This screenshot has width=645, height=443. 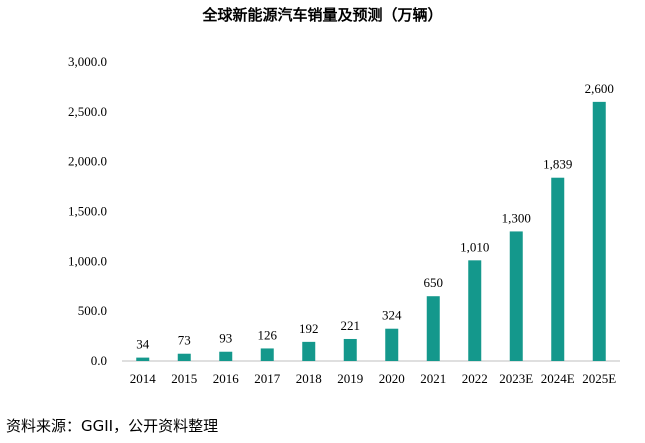 What do you see at coordinates (516, 378) in the screenshot?
I see `x-tick-label: 2023E` at bounding box center [516, 378].